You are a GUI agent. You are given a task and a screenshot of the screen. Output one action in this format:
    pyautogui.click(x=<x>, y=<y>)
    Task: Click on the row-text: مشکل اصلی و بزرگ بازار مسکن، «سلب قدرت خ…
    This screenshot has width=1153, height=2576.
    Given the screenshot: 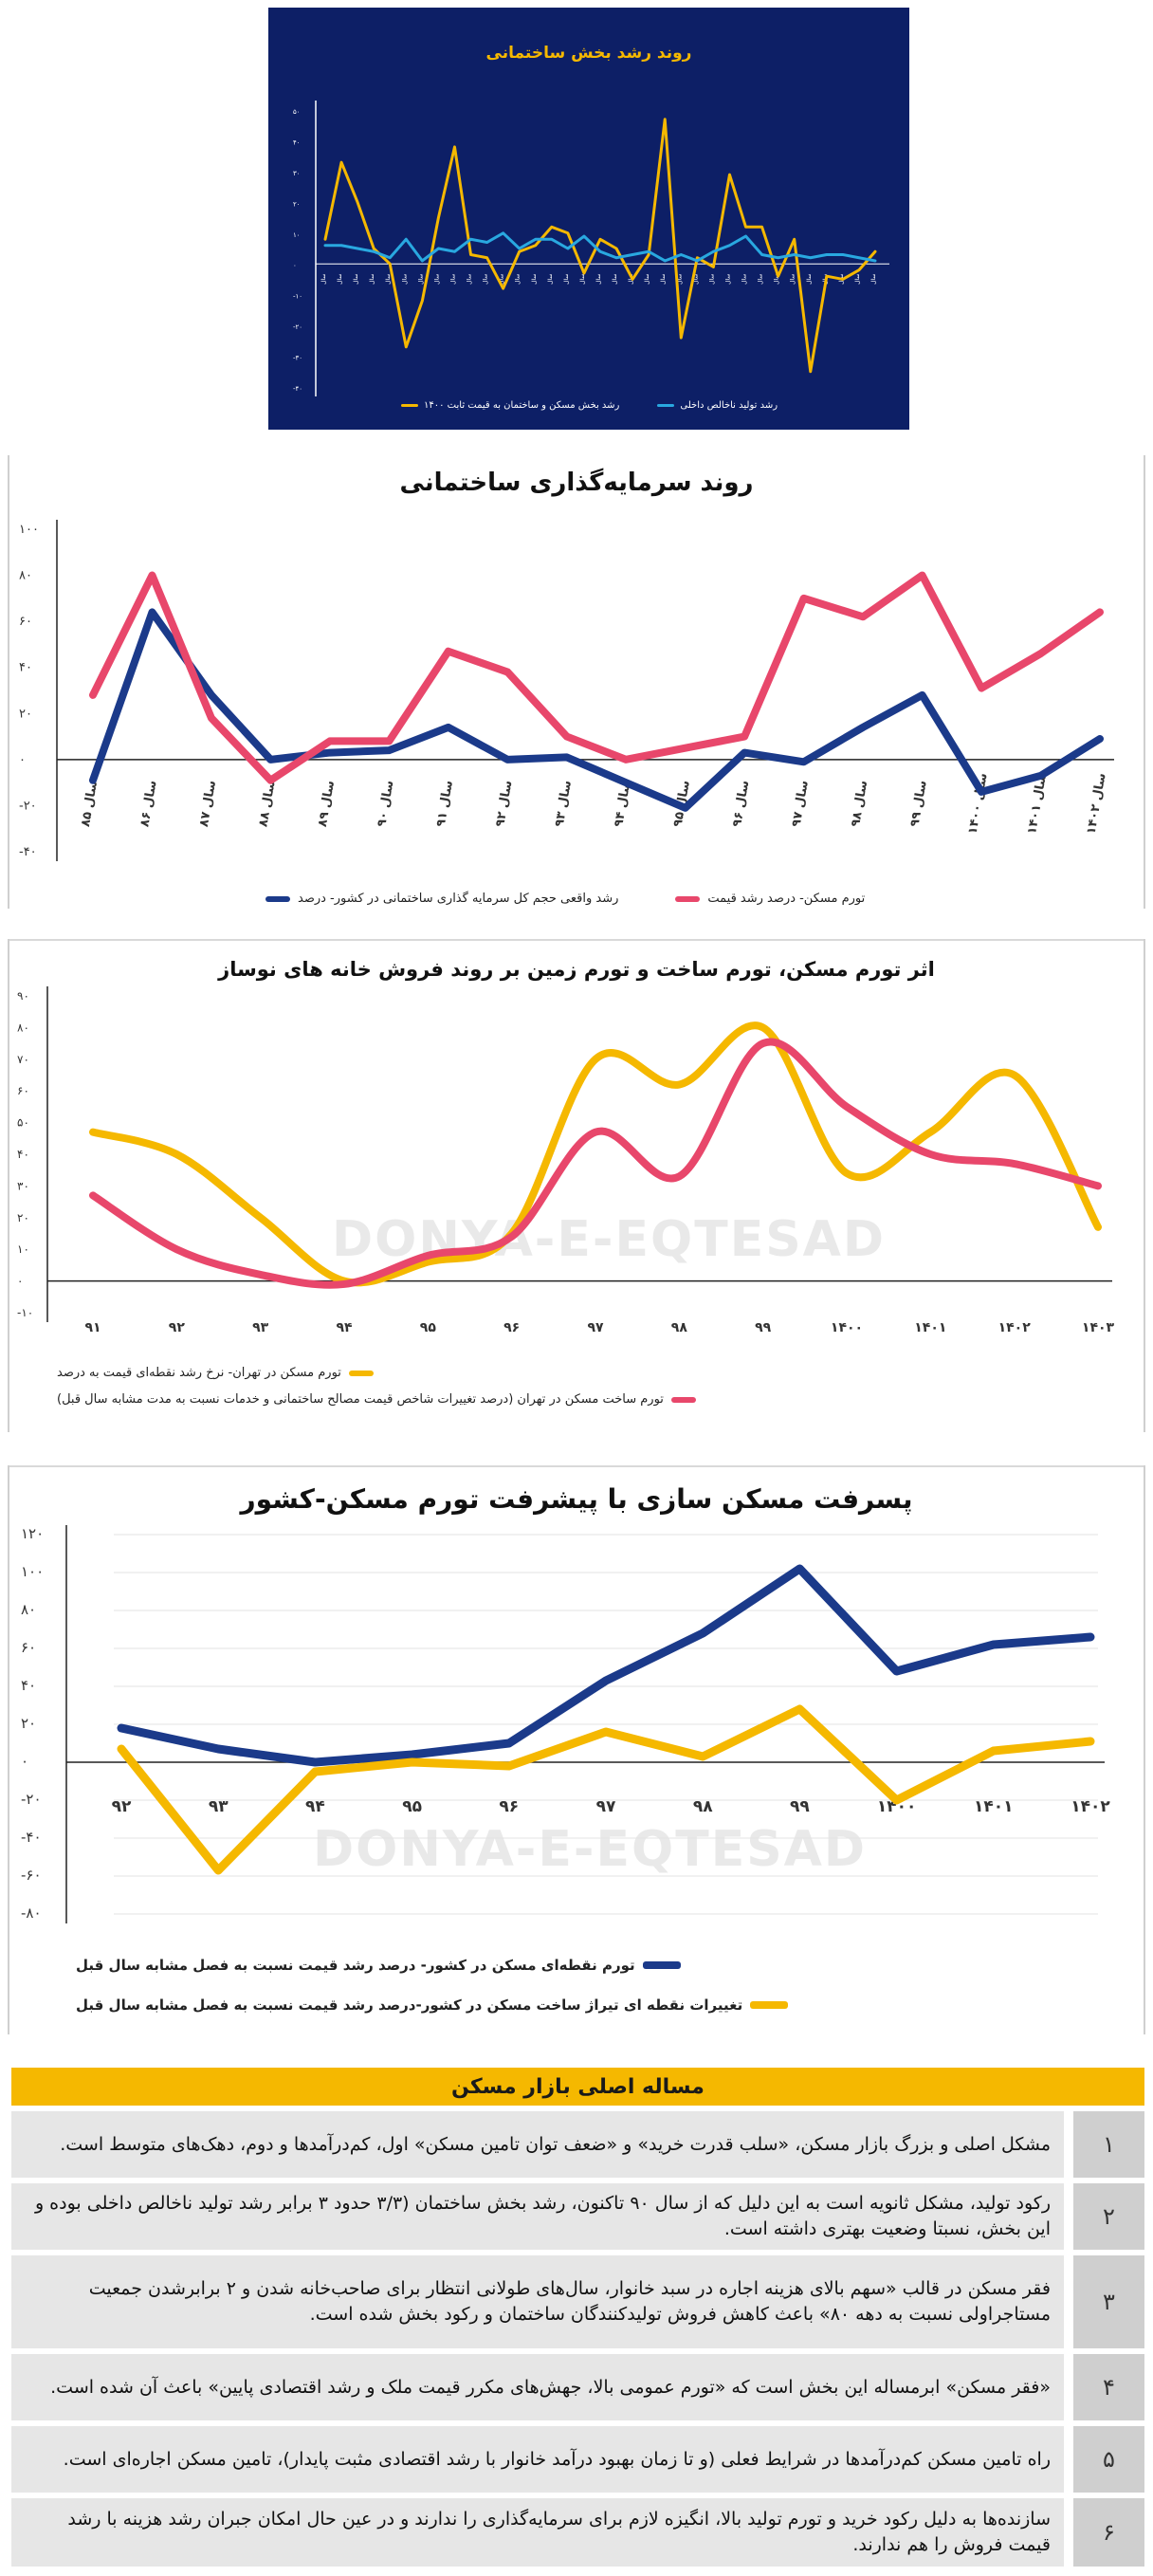 What is the action you would take?
    pyautogui.click(x=537, y=2144)
    